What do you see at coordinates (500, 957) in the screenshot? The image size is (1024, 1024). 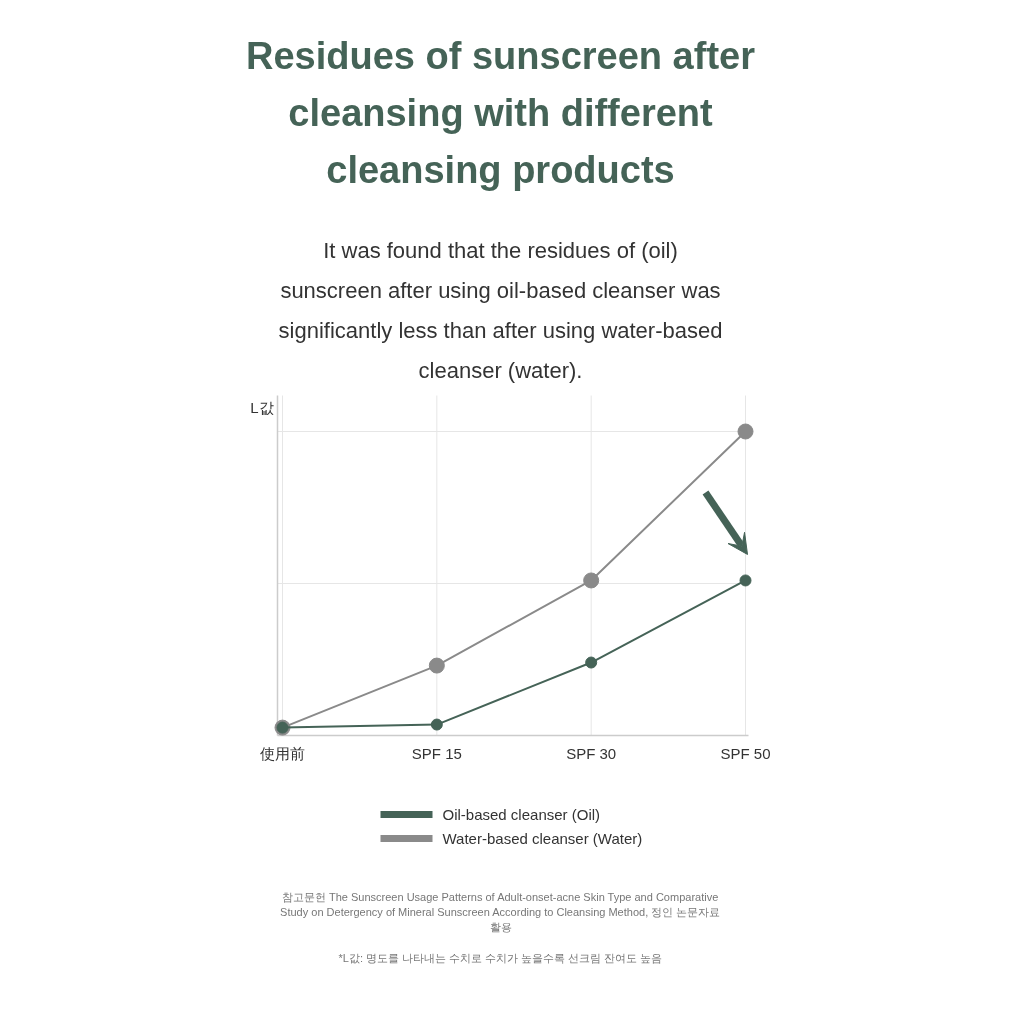 I see `text: *L값: 명도를 나타내는 수치로 수치가 높을수록 선크림 잔여도 높음` at bounding box center [500, 957].